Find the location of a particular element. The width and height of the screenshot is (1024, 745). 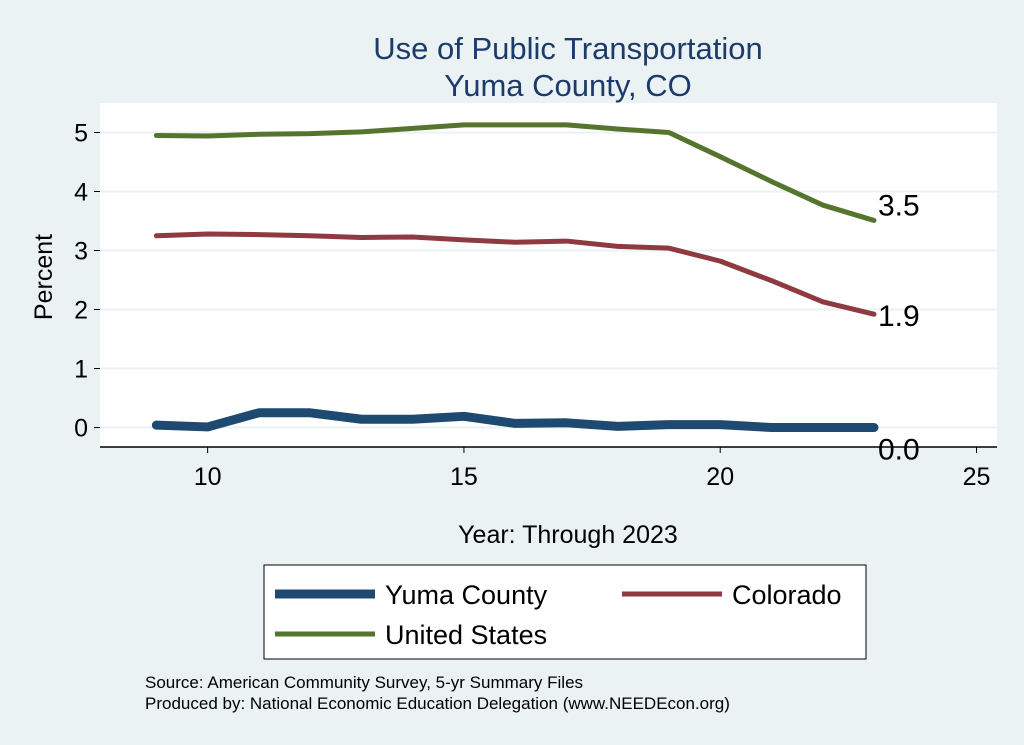

x-axis-label: Year: Through 2023 is located at coordinates (568, 535).